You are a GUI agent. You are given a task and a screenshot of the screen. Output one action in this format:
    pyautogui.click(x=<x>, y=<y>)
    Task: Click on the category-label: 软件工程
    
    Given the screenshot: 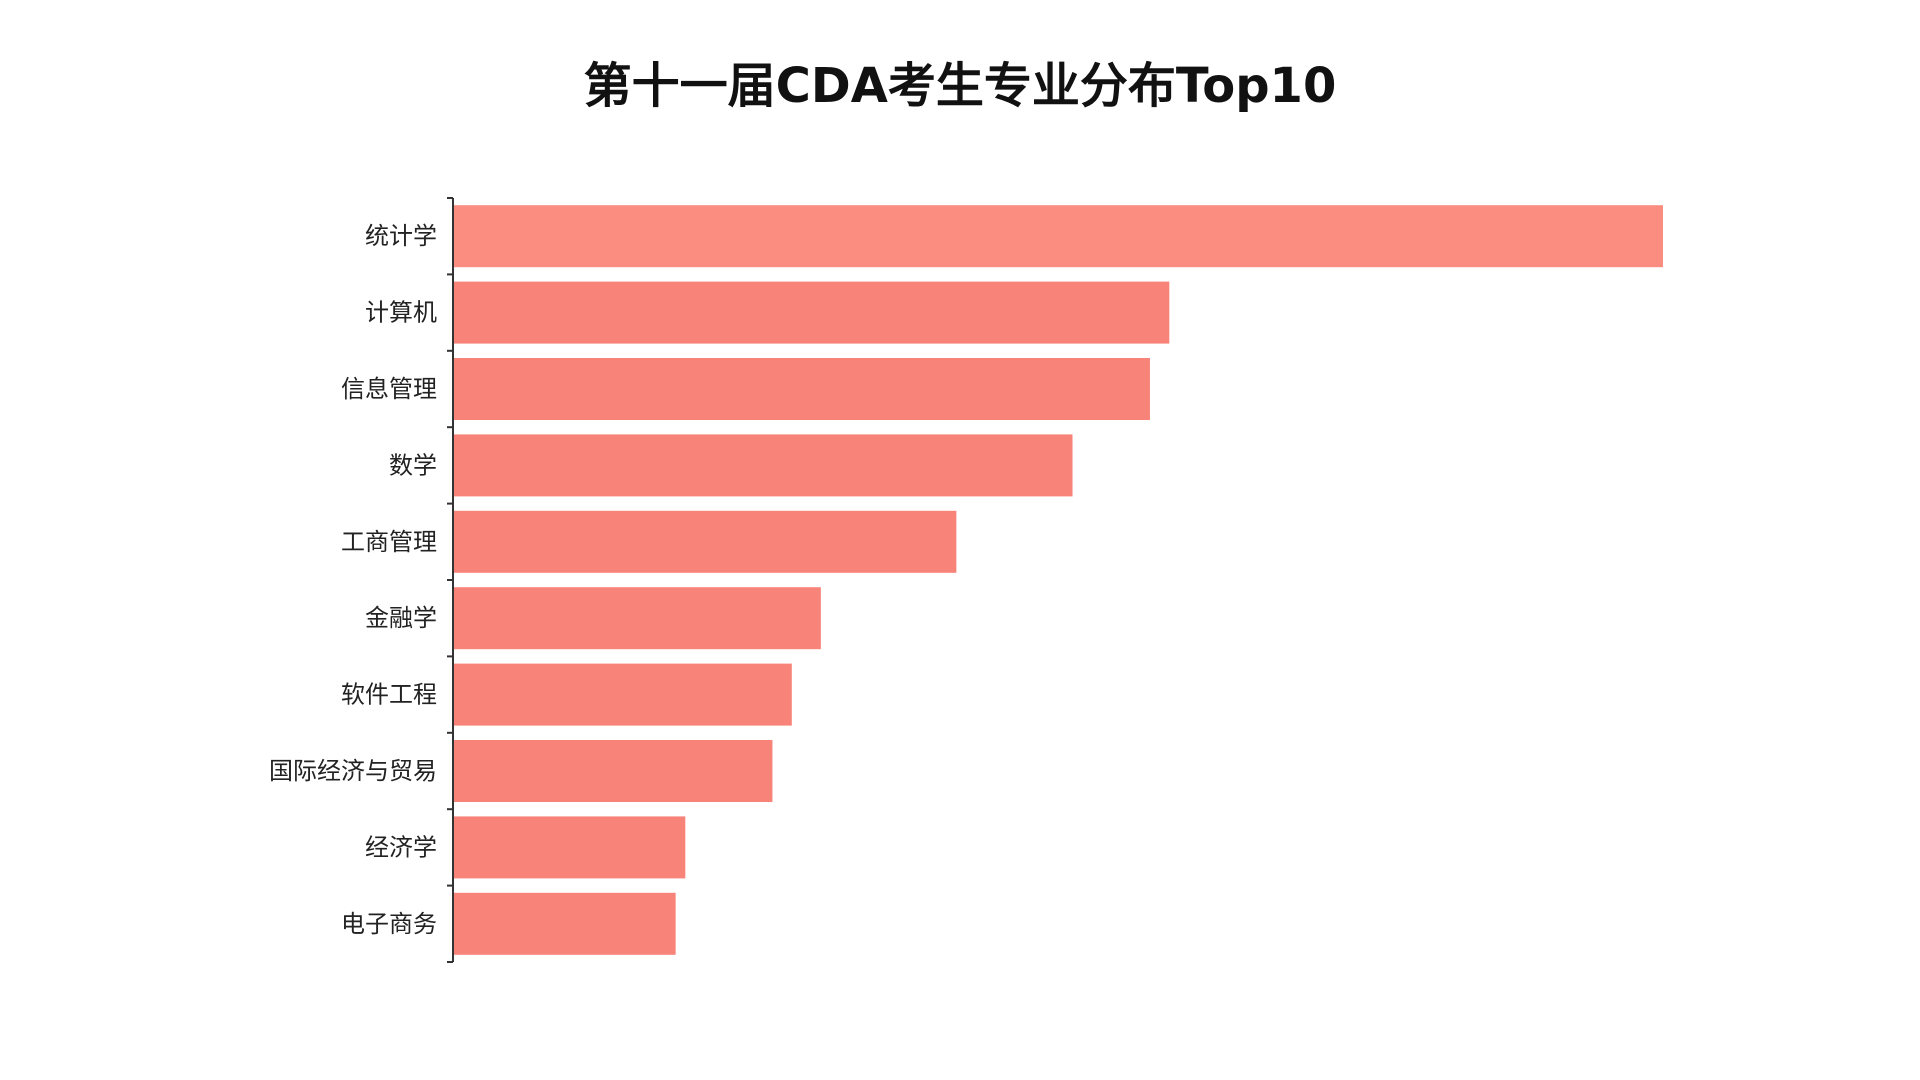 What is the action you would take?
    pyautogui.click(x=389, y=695)
    